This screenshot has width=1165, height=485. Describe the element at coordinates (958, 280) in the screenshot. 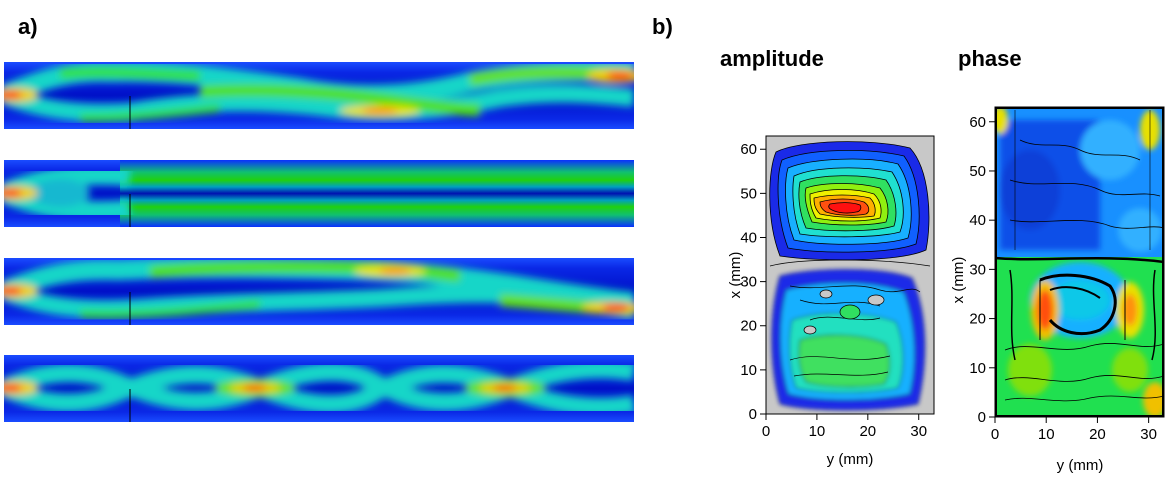

I see `phase-ylabel: x (mm)` at that location.